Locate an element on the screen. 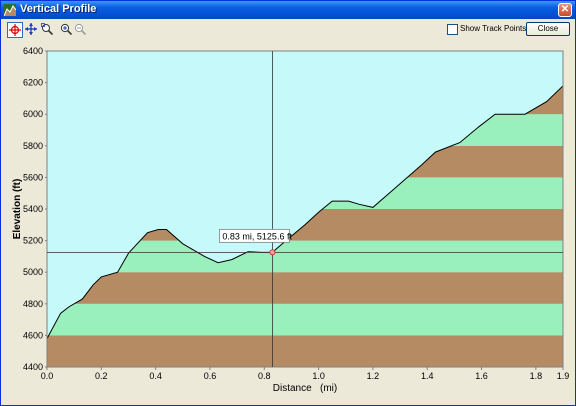 This screenshot has width=576, height=406. toolbar: Show Track Points Close is located at coordinates (288, 31).